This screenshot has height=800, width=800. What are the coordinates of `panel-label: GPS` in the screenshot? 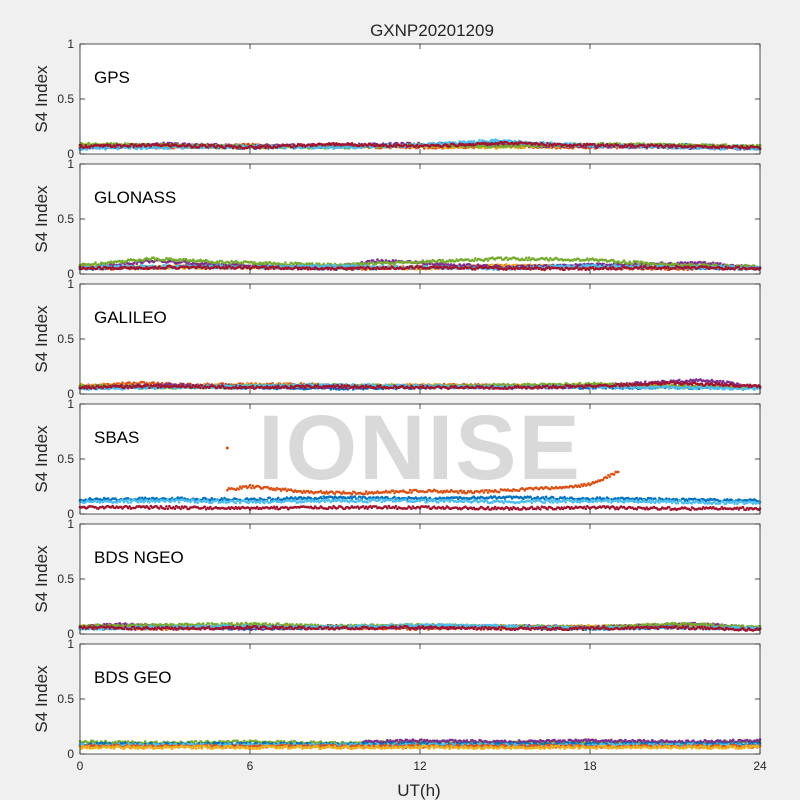 It's located at (112, 77).